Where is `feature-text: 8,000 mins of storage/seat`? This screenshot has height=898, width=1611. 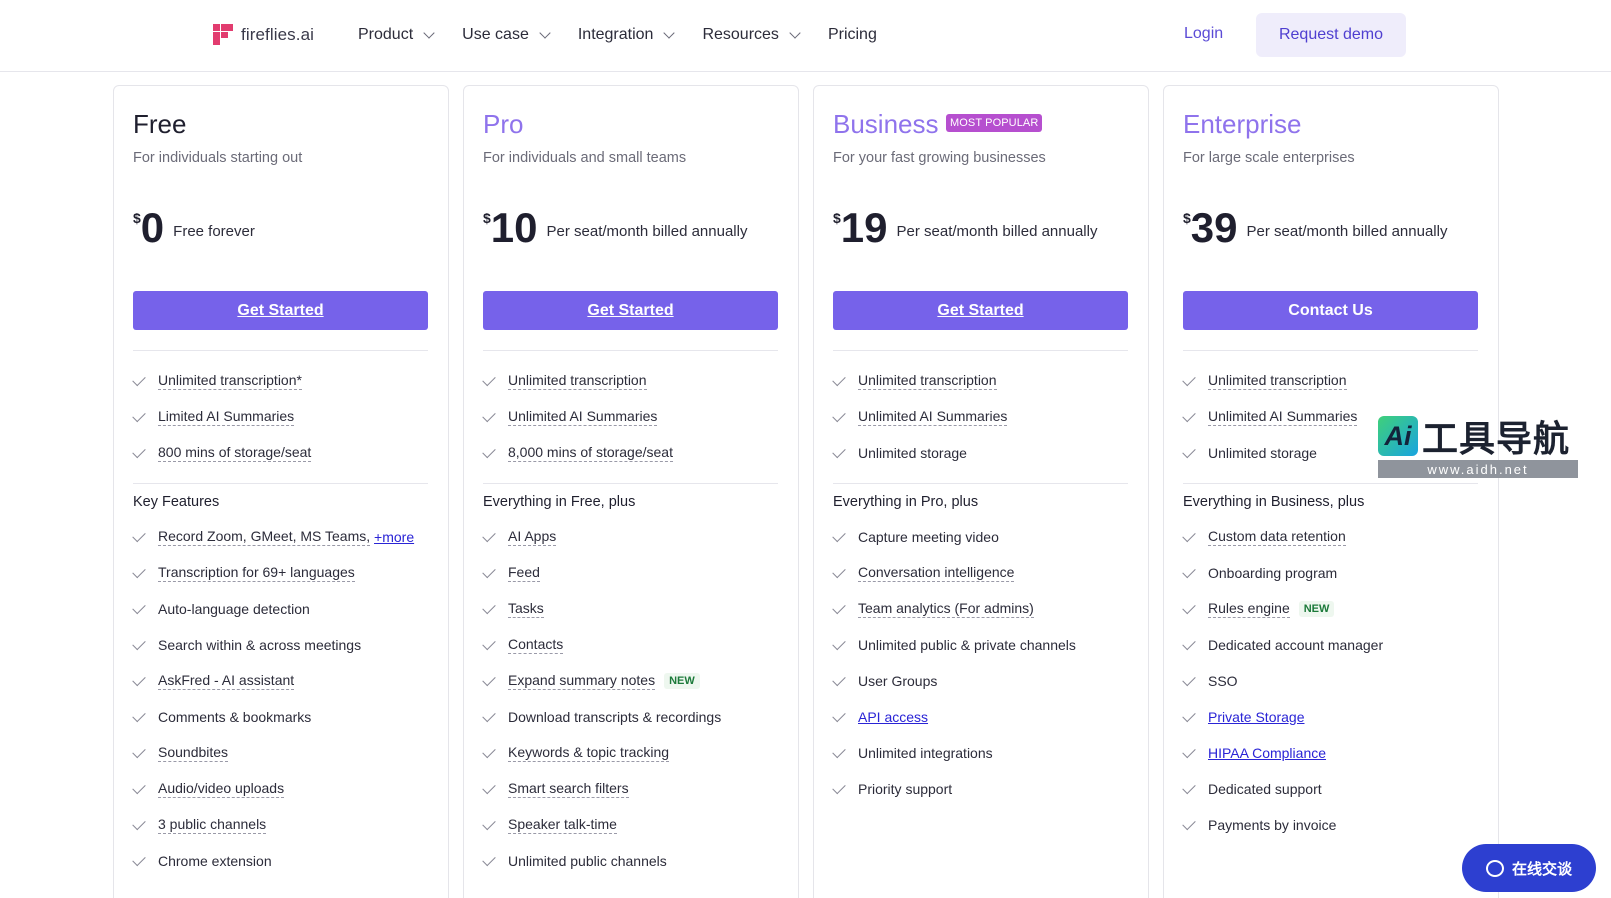 feature-text: 8,000 mins of storage/seat is located at coordinates (590, 453).